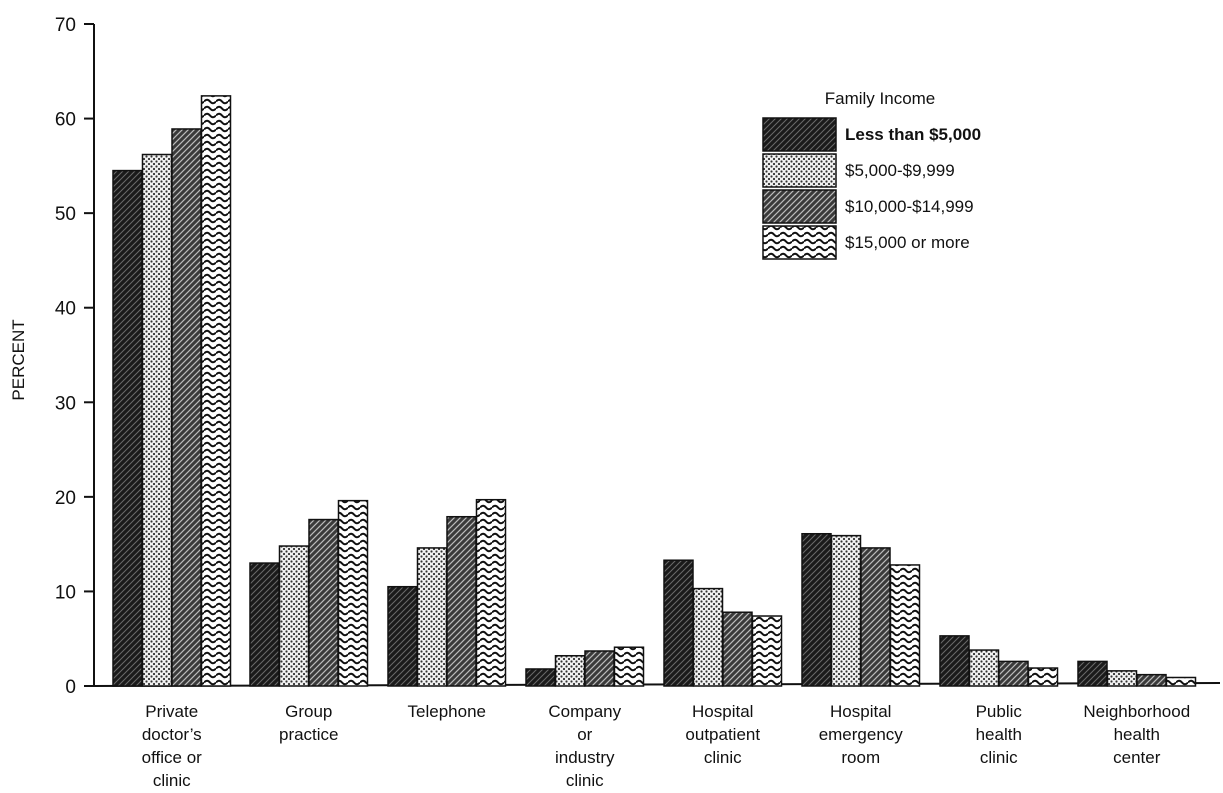 The height and width of the screenshot is (793, 1223). I want to click on category-label-line: Neighborhood, so click(1136, 711).